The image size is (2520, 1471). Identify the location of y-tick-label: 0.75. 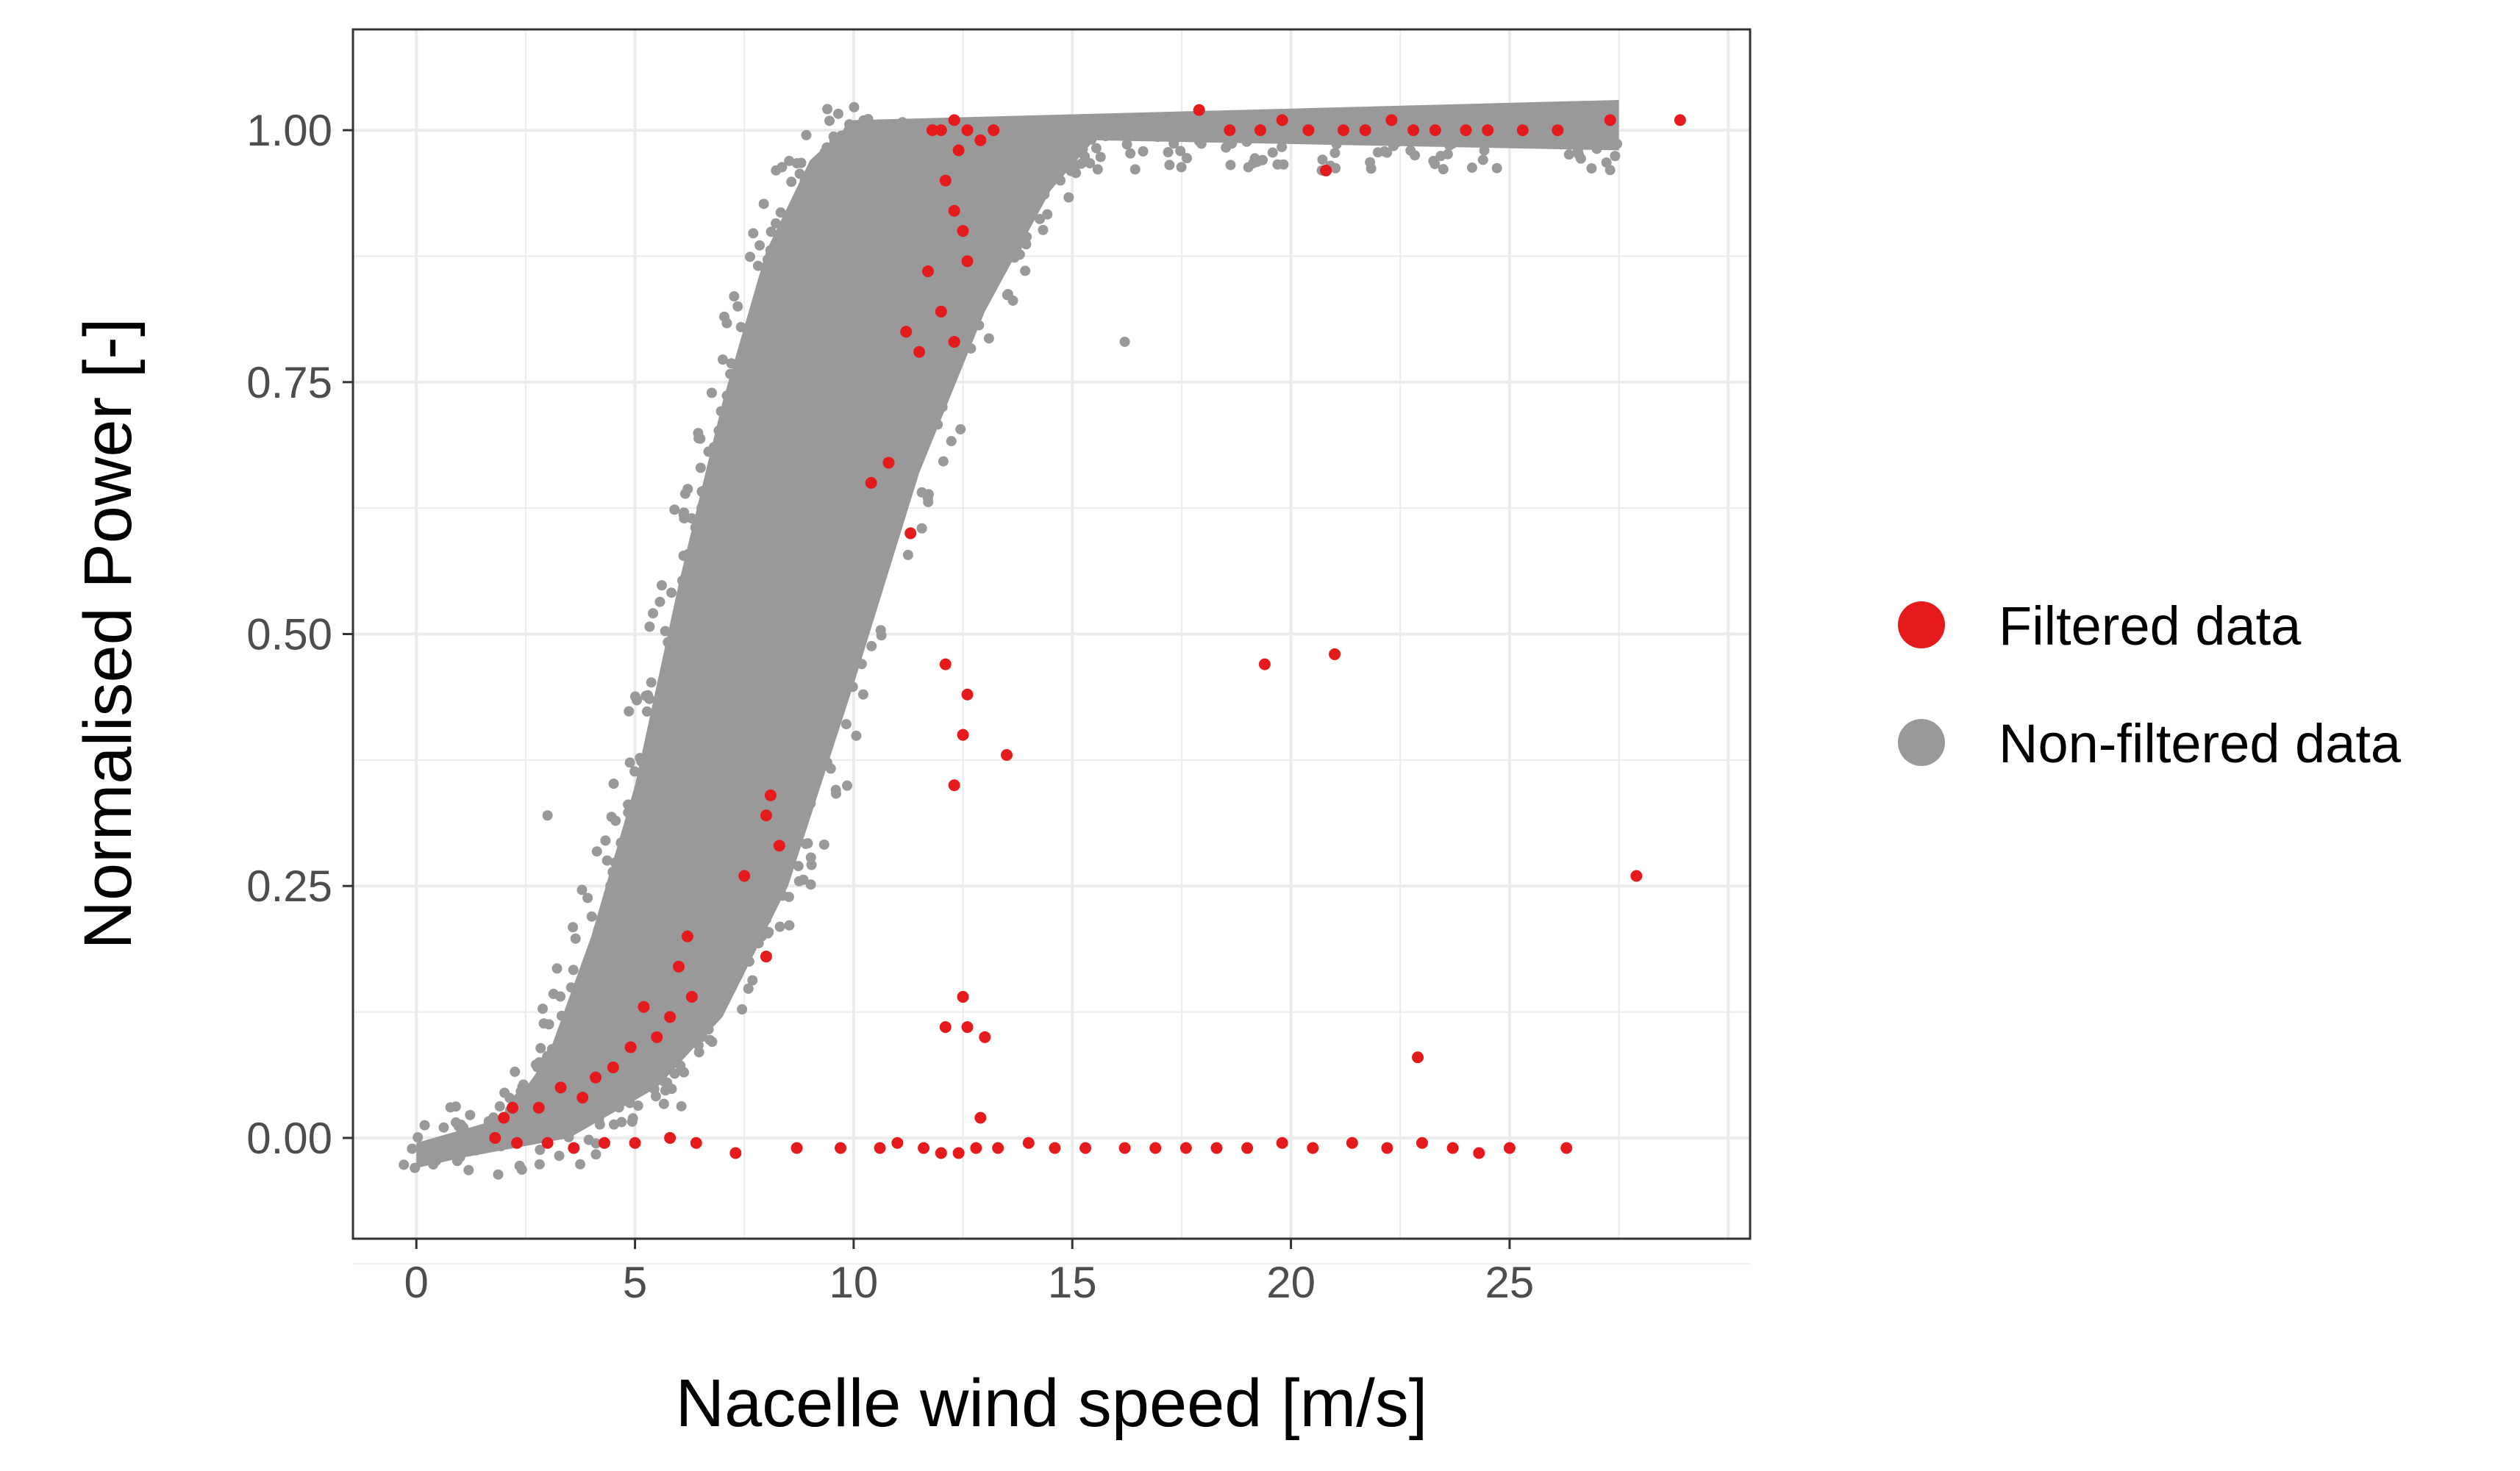
(289, 382).